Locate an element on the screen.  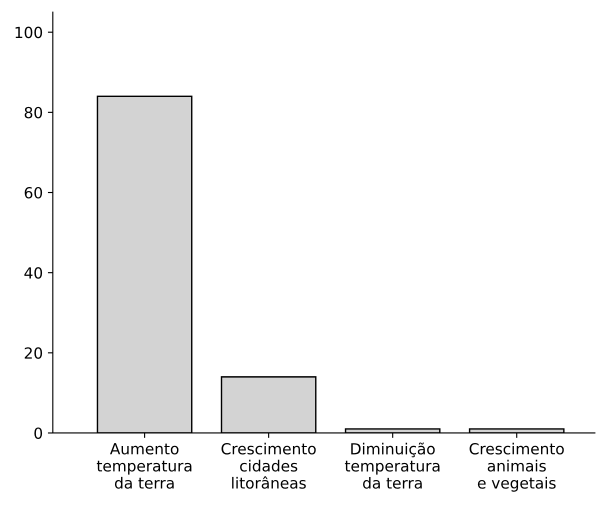
y-tick-label: 40 is located at coordinates (33, 273).